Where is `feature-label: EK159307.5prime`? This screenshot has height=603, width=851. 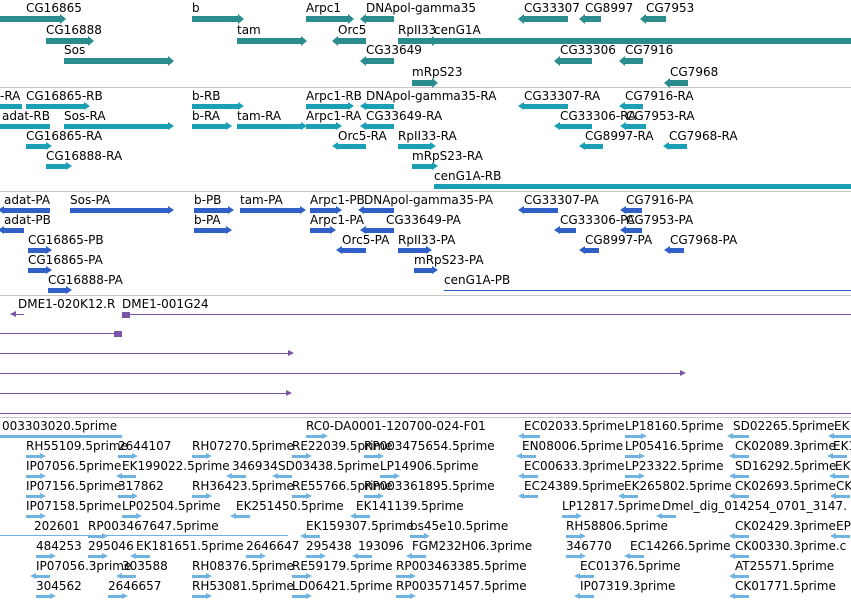 feature-label: EK159307.5prime is located at coordinates (360, 526).